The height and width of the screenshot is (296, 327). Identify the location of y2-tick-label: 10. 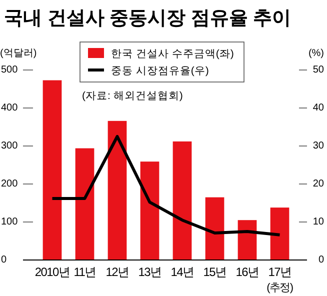
(318, 222).